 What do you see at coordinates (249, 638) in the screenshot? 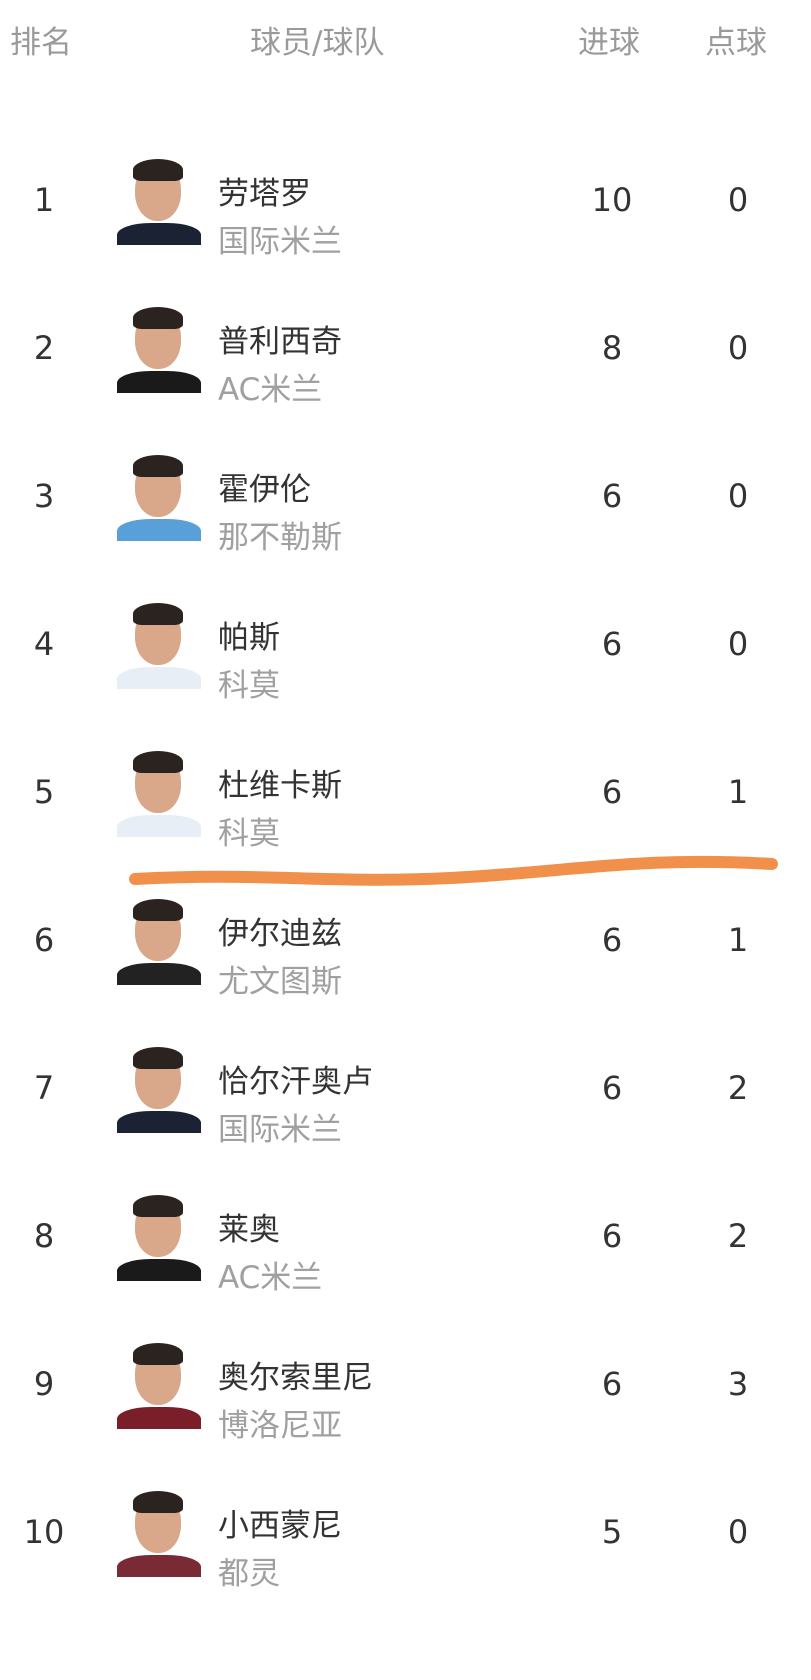
I see `player-name: 帕斯` at bounding box center [249, 638].